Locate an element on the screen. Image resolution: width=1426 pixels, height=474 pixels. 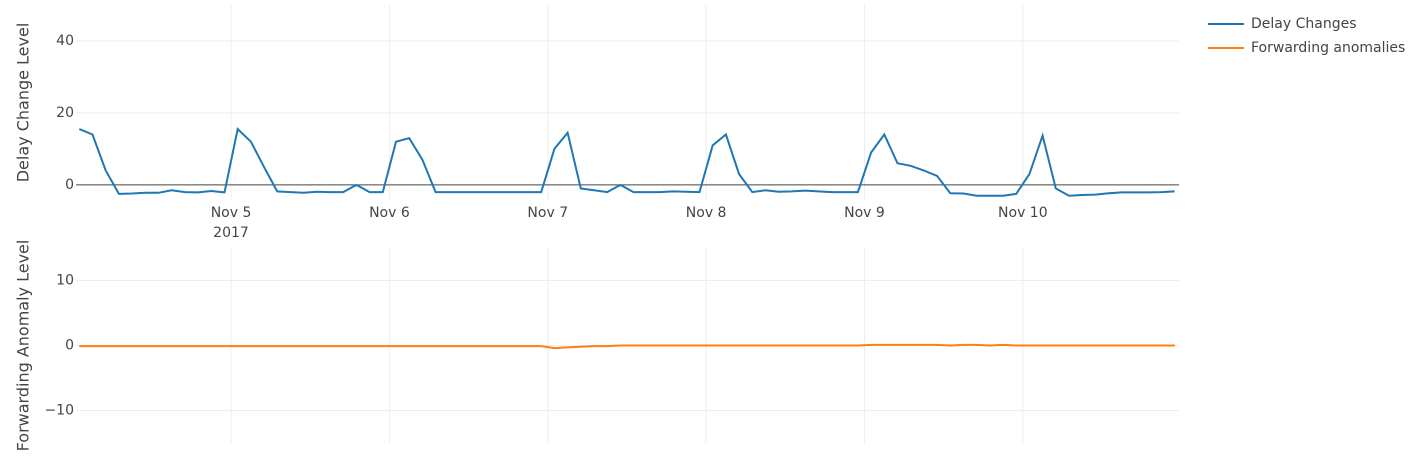
x-tick-label: Nov 8 is located at coordinates (706, 213).